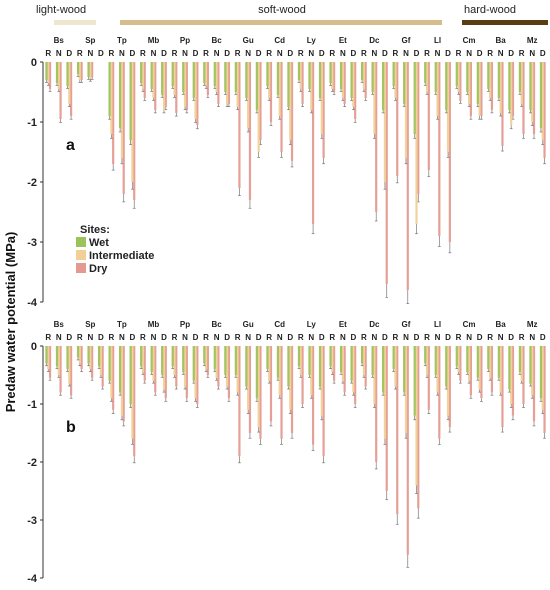 The height and width of the screenshot is (590, 550). I want to click on wood-group-label: light-wood, so click(61, 10).